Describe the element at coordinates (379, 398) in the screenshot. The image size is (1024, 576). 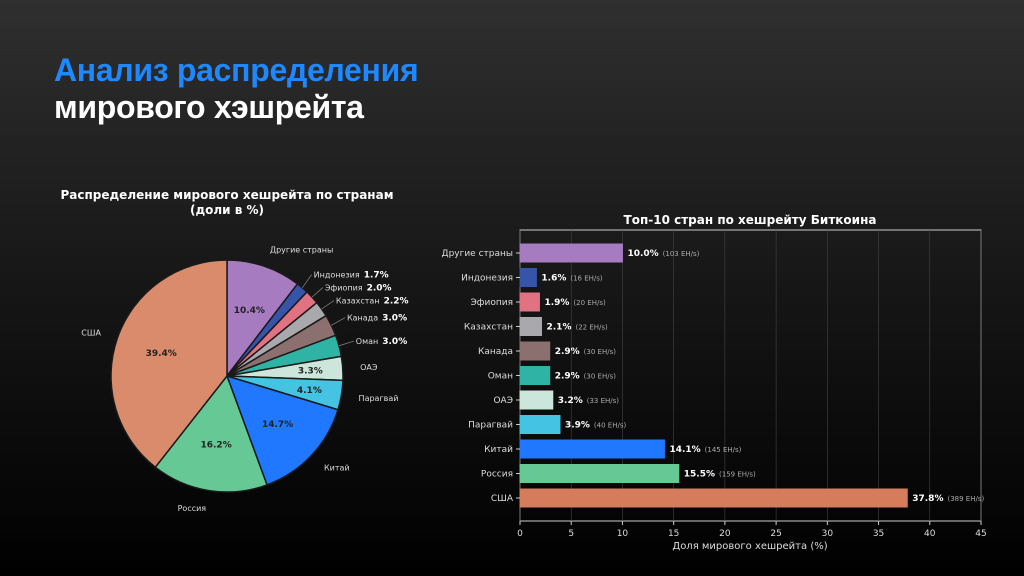
I see `pie-slice-label: Парагвай` at that location.